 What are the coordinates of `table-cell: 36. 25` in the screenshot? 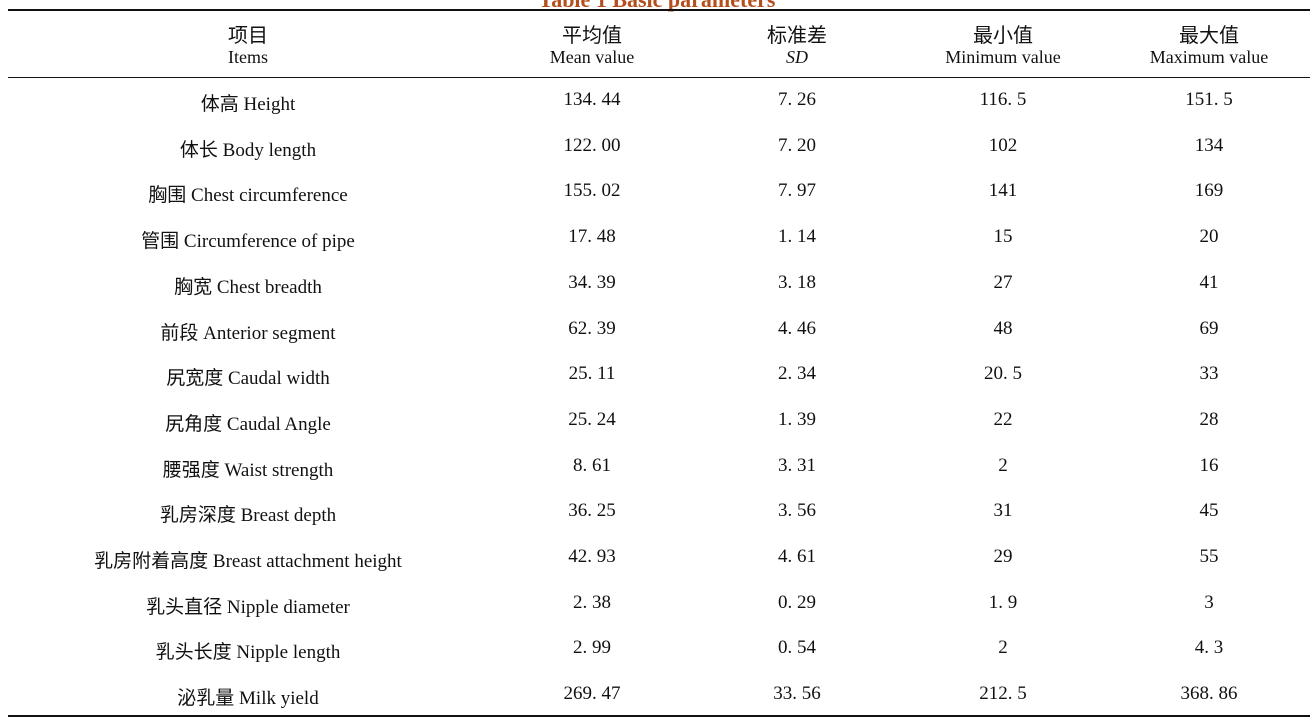 It's located at (592, 511).